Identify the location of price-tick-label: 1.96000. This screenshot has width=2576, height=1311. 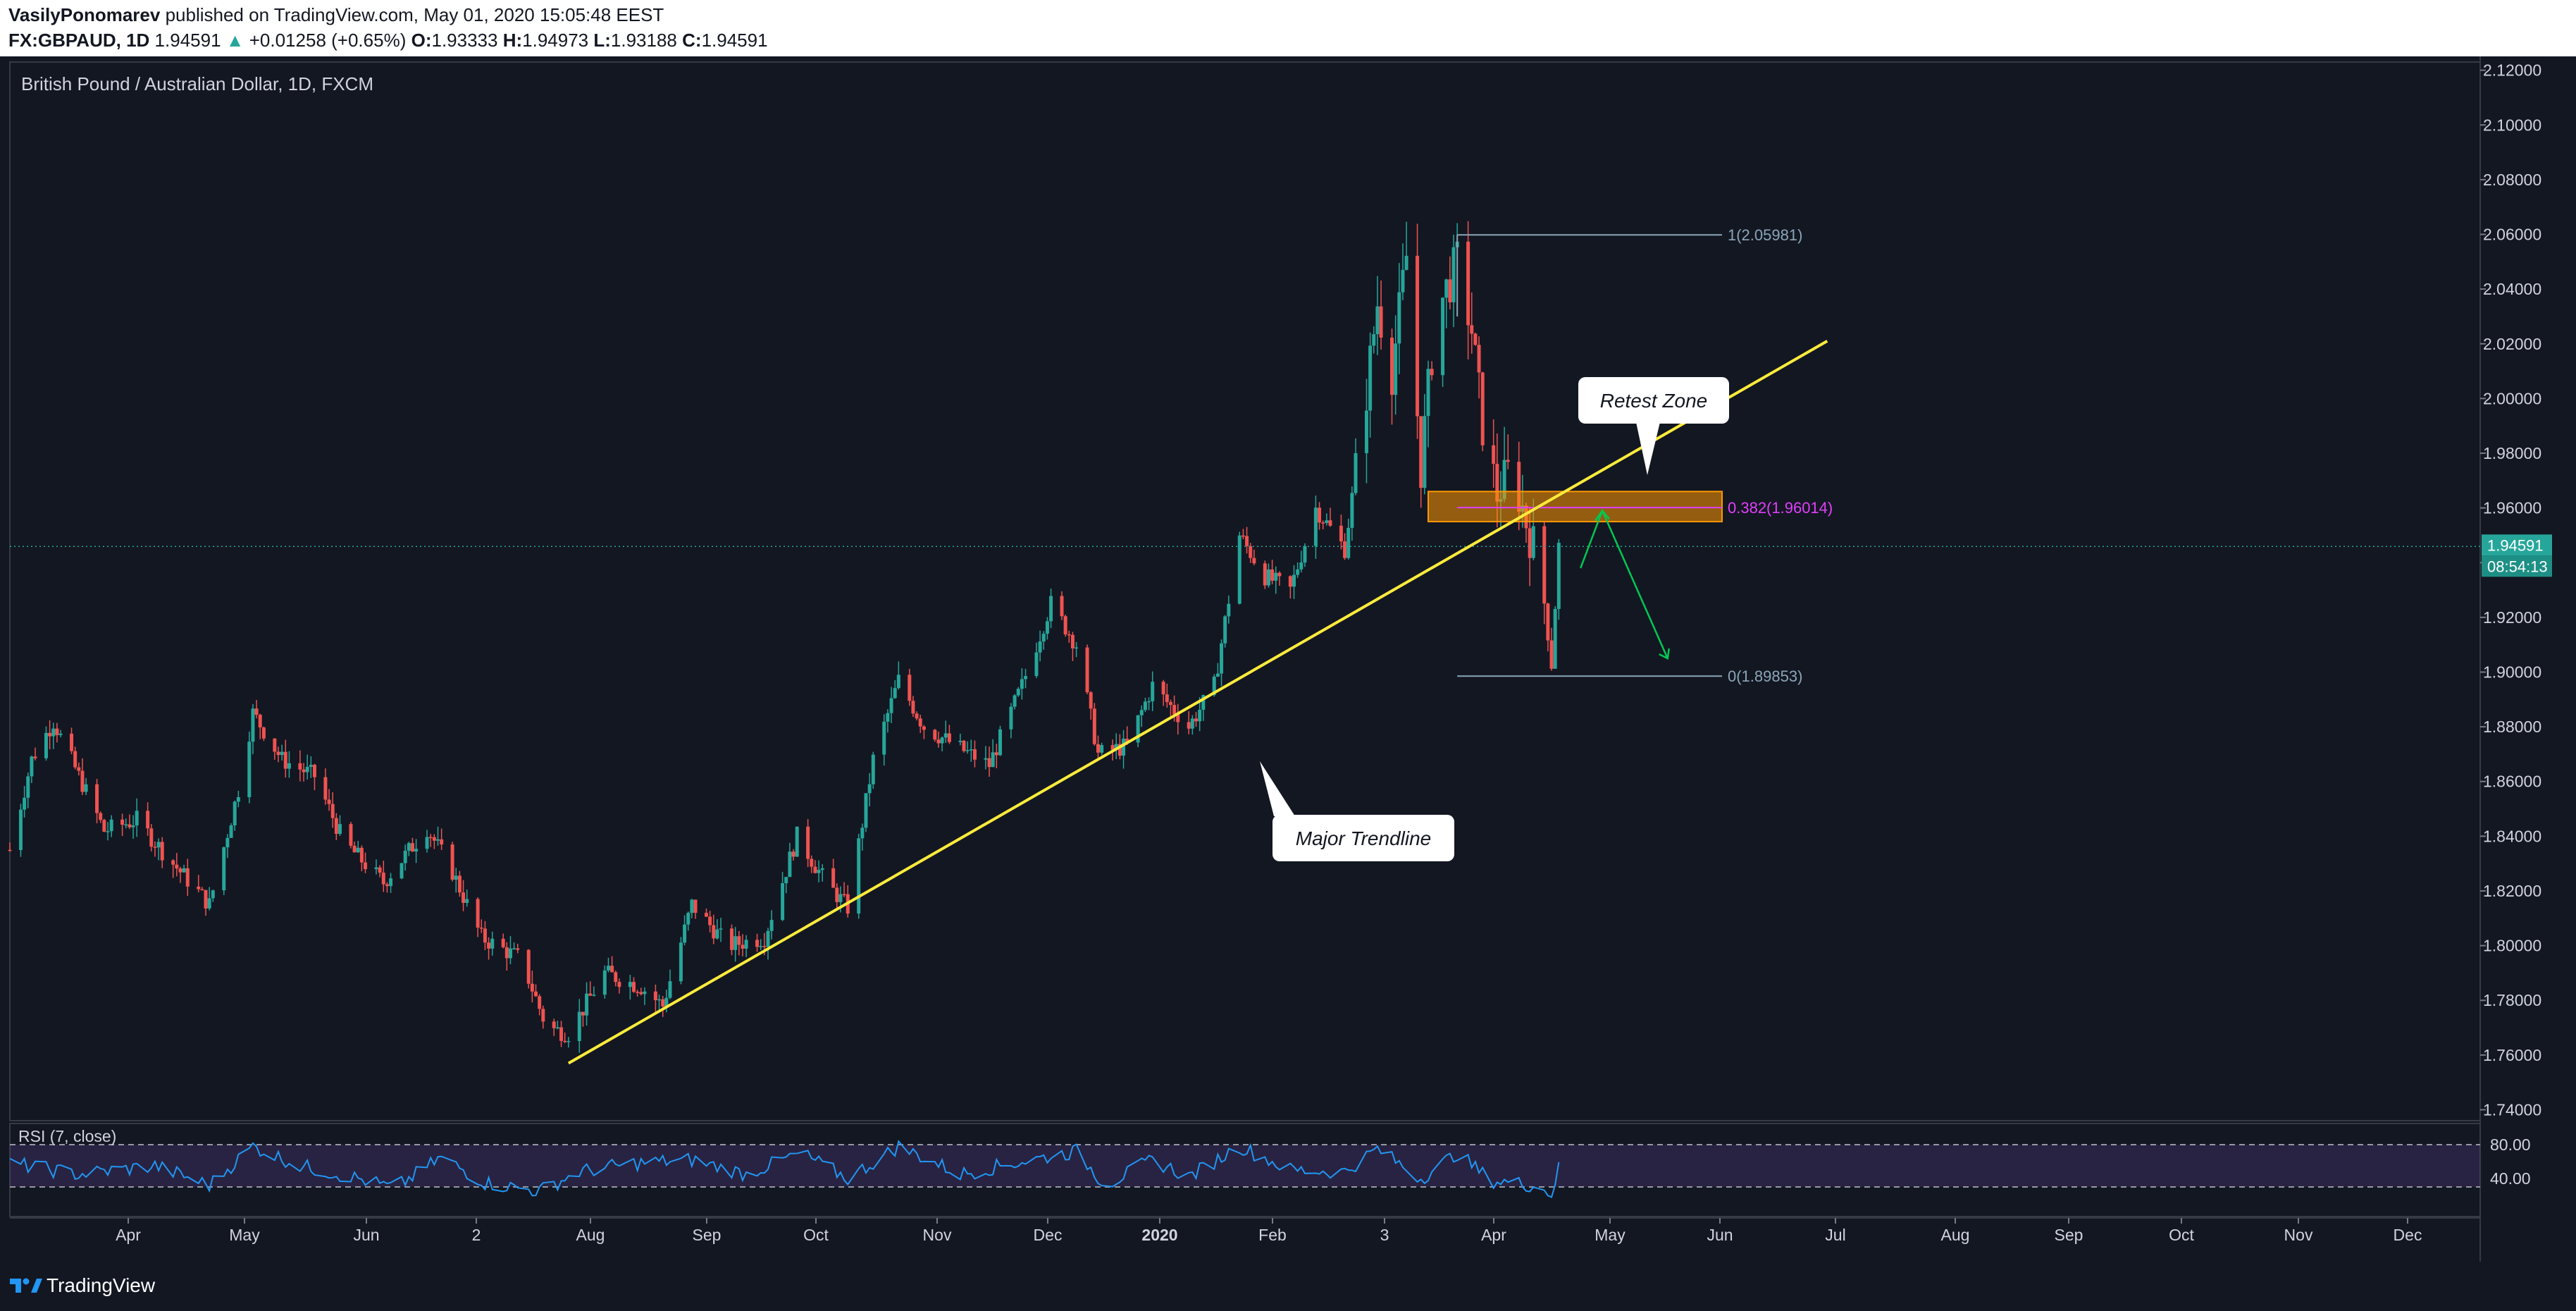
(2512, 508).